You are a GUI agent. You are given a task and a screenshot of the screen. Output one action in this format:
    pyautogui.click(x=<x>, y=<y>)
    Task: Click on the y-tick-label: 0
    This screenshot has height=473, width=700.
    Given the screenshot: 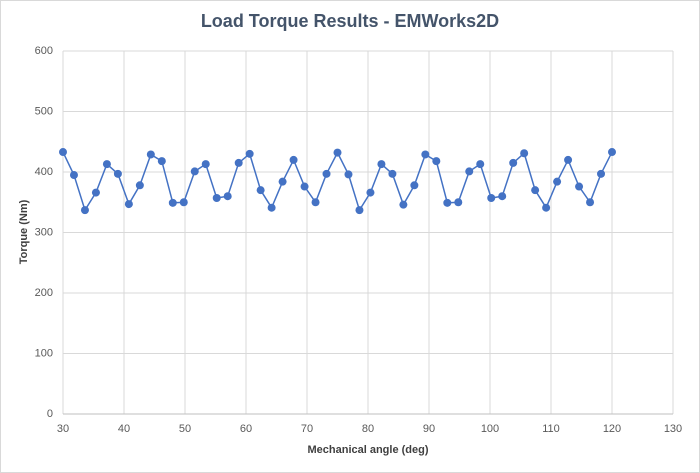 What is the action you would take?
    pyautogui.click(x=50, y=414)
    